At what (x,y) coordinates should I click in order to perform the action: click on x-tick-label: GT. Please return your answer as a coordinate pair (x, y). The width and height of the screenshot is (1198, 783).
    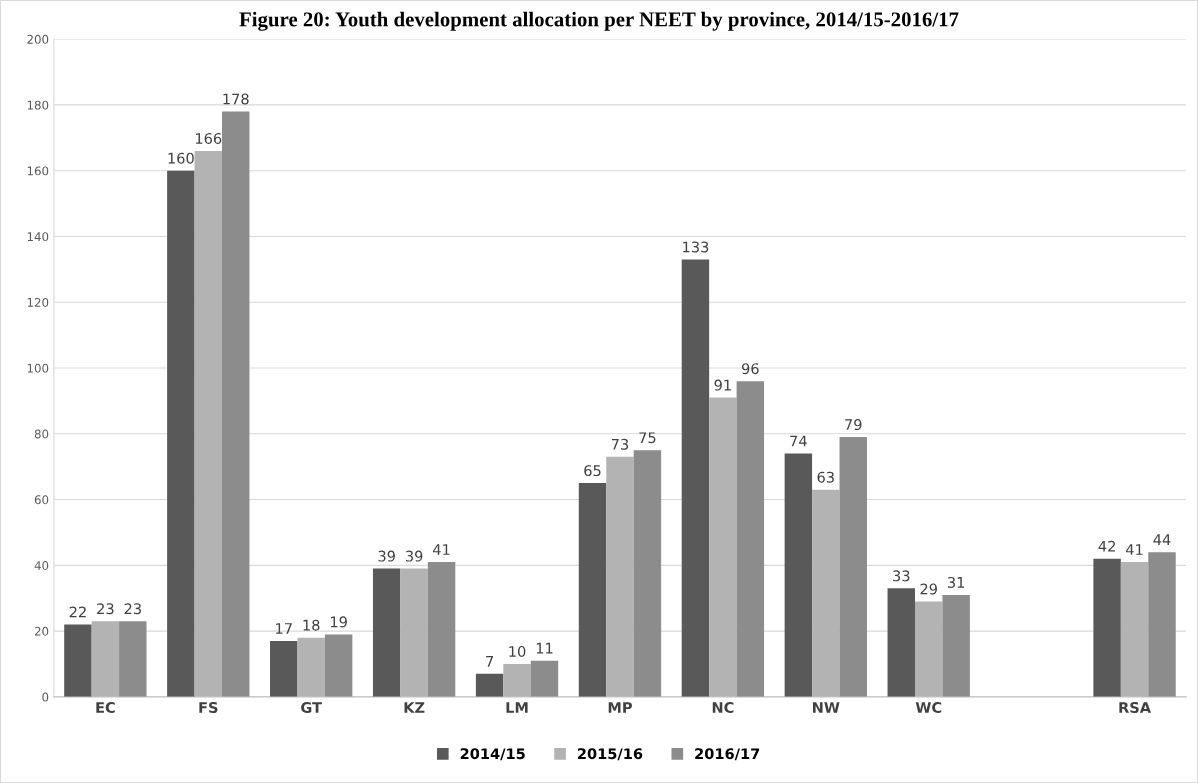
    Looking at the image, I should click on (311, 707).